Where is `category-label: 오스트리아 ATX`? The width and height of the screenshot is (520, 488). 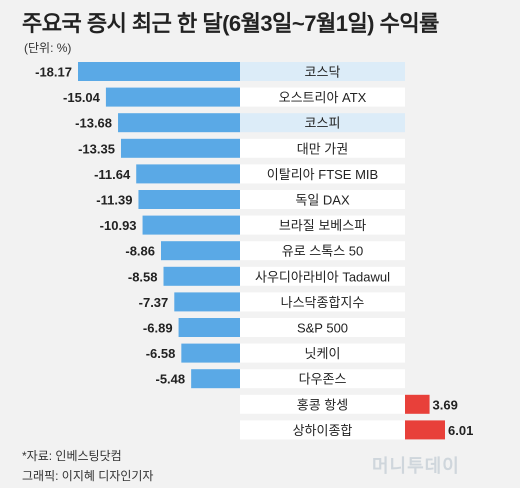 category-label: 오스트리아 ATX is located at coordinates (323, 97).